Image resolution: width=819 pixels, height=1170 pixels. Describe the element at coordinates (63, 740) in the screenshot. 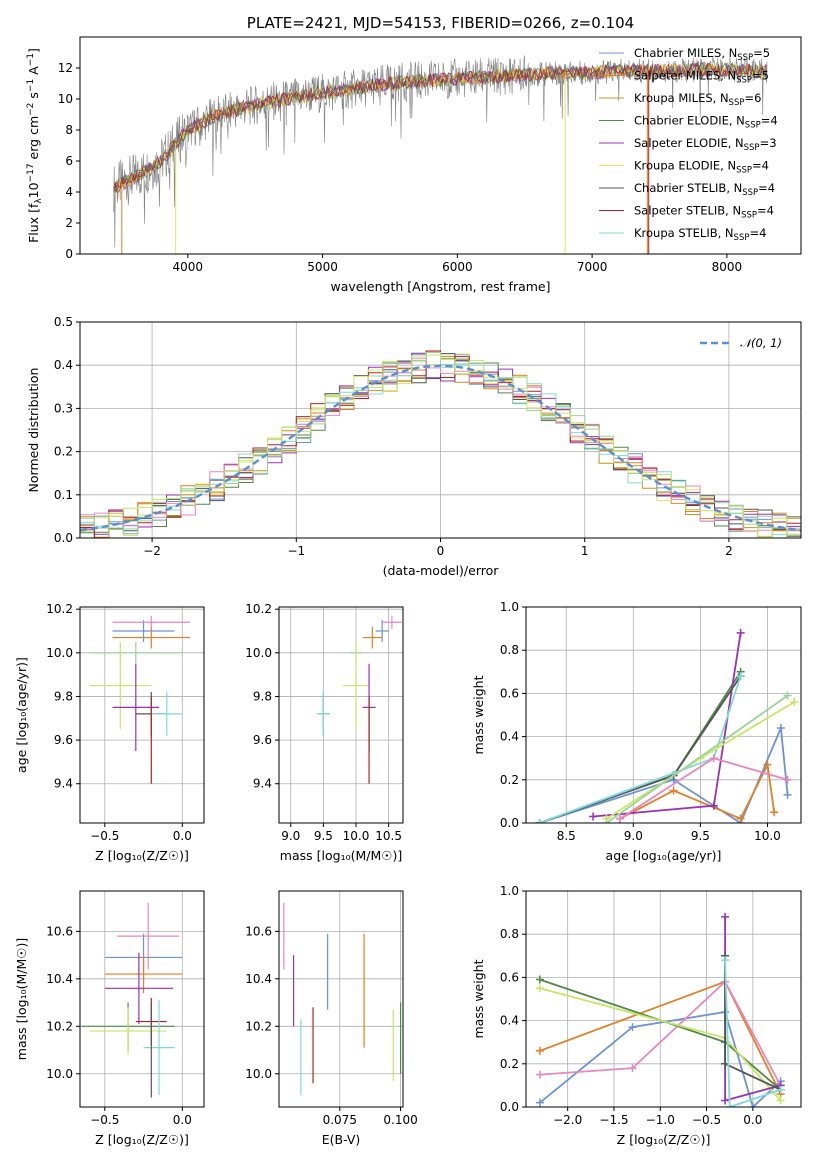

I see `y-tick-label: 9.6` at that location.